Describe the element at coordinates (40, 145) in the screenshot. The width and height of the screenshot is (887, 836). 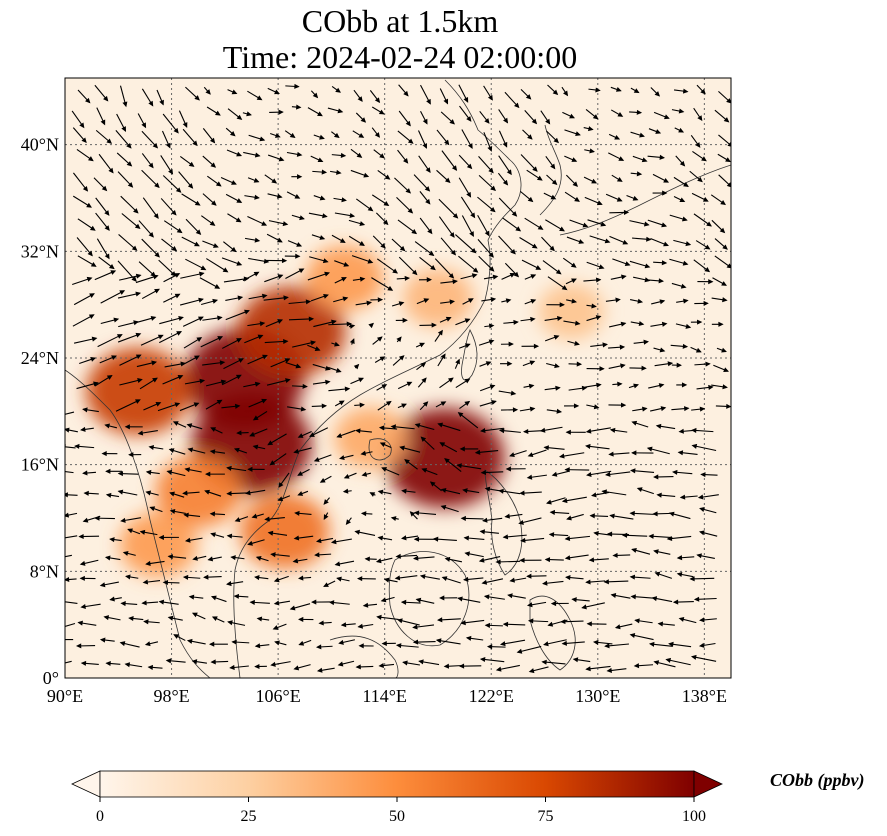
I see `lat-tick-label: 40°N` at that location.